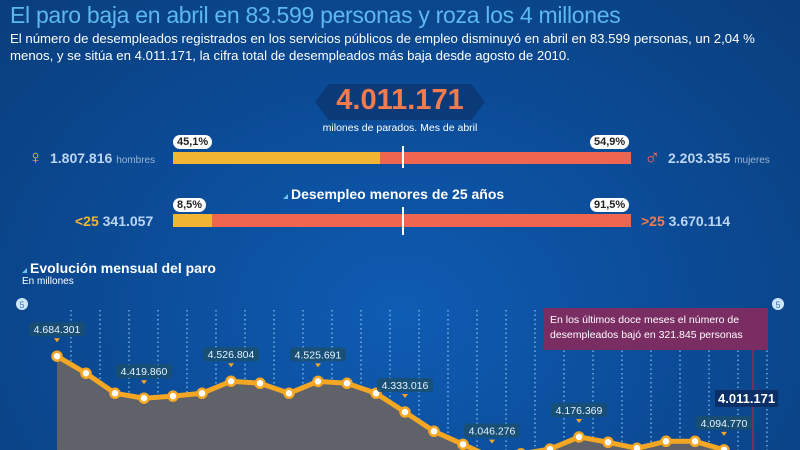 The height and width of the screenshot is (450, 800). I want to click on chart-title: Evolución mensual del paro, so click(119, 268).